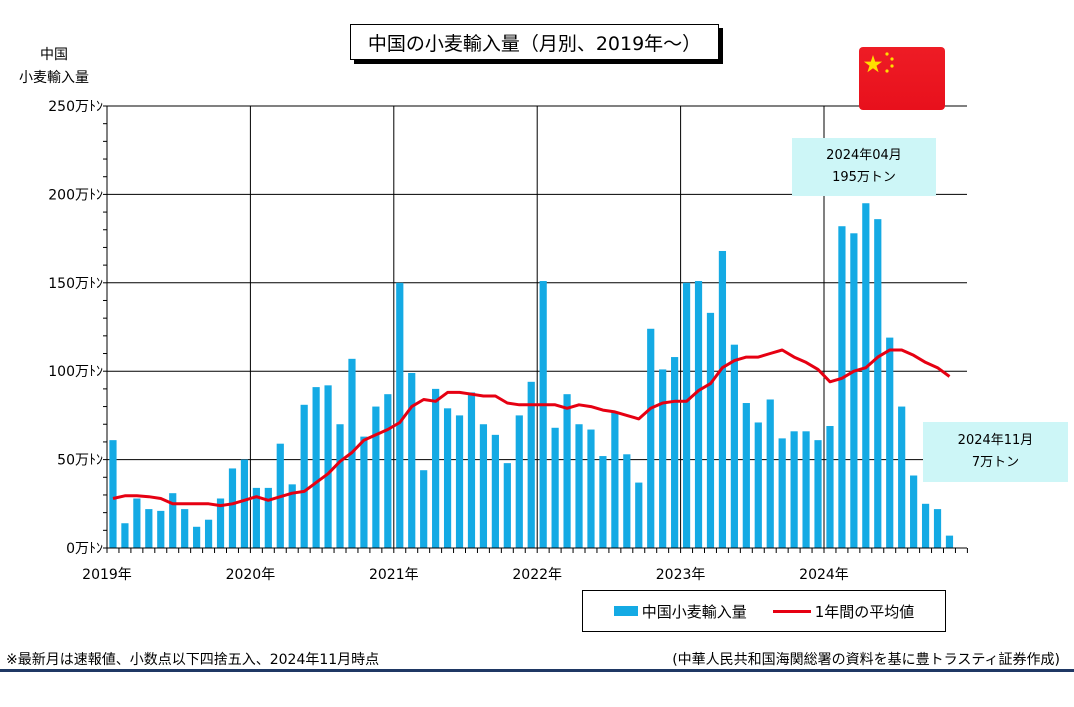 This screenshot has height=707, width=1074. Describe the element at coordinates (764, 611) in the screenshot. I see `chart-legend: 中国小麦輸入量 1年間の平均値` at that location.